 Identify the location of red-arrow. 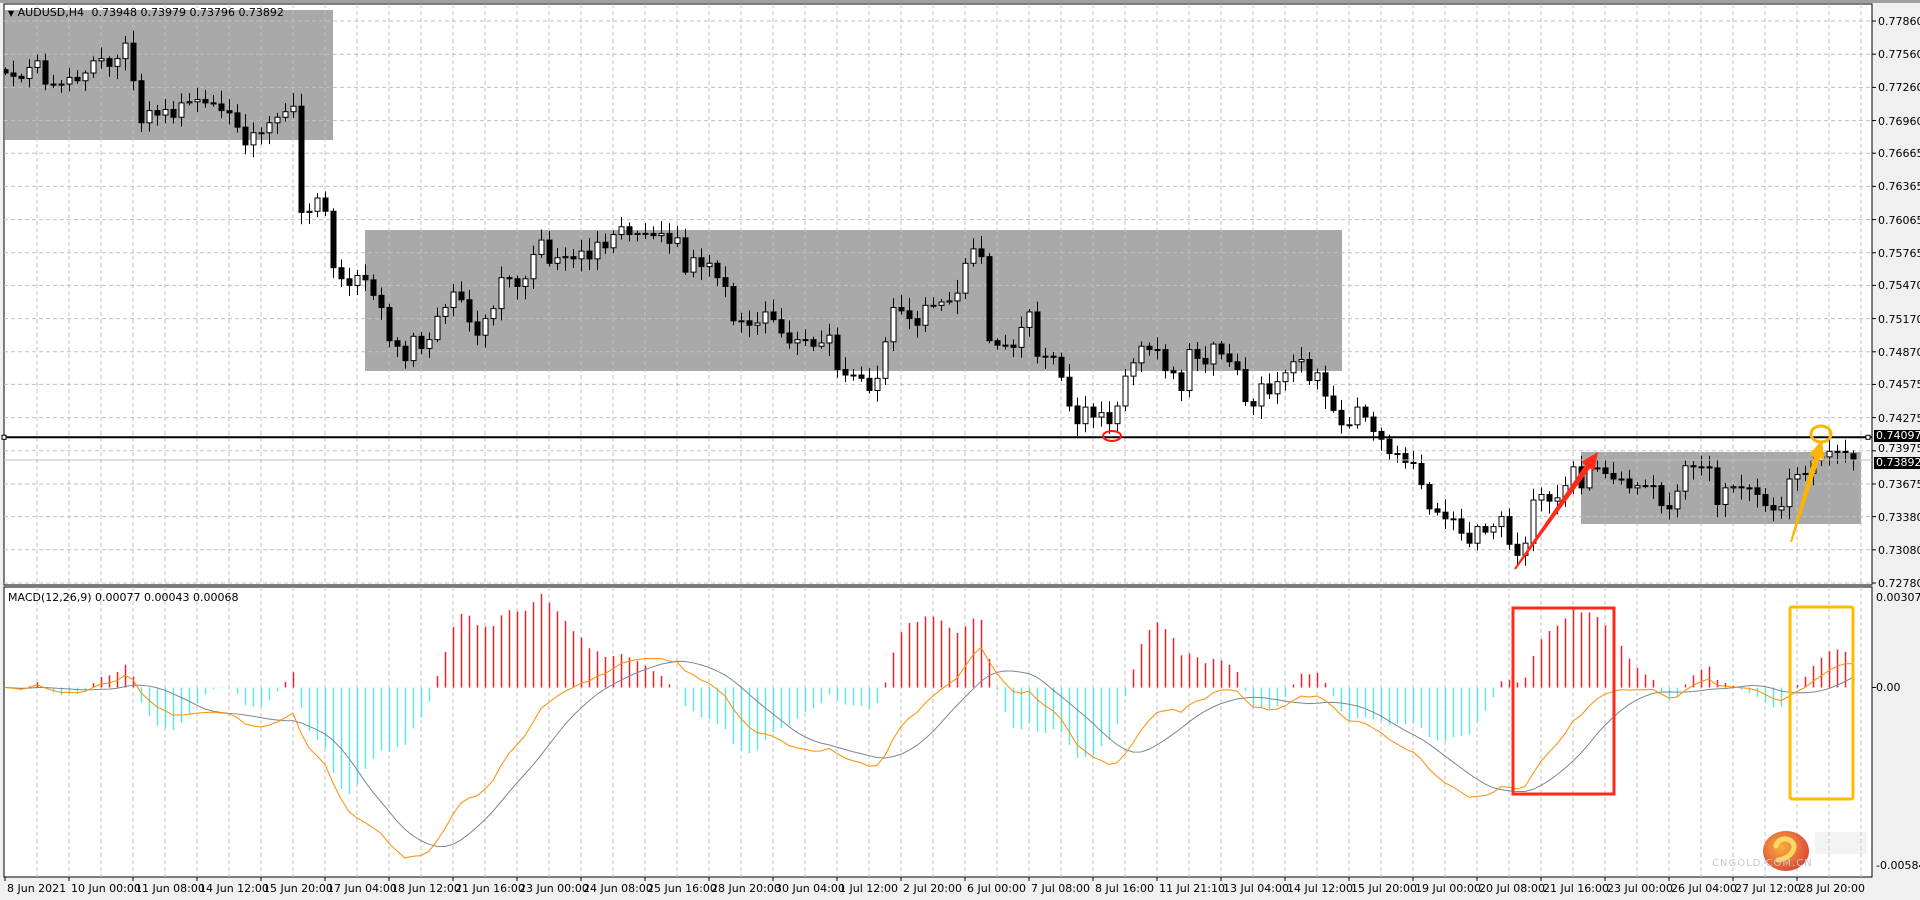
(1556, 511).